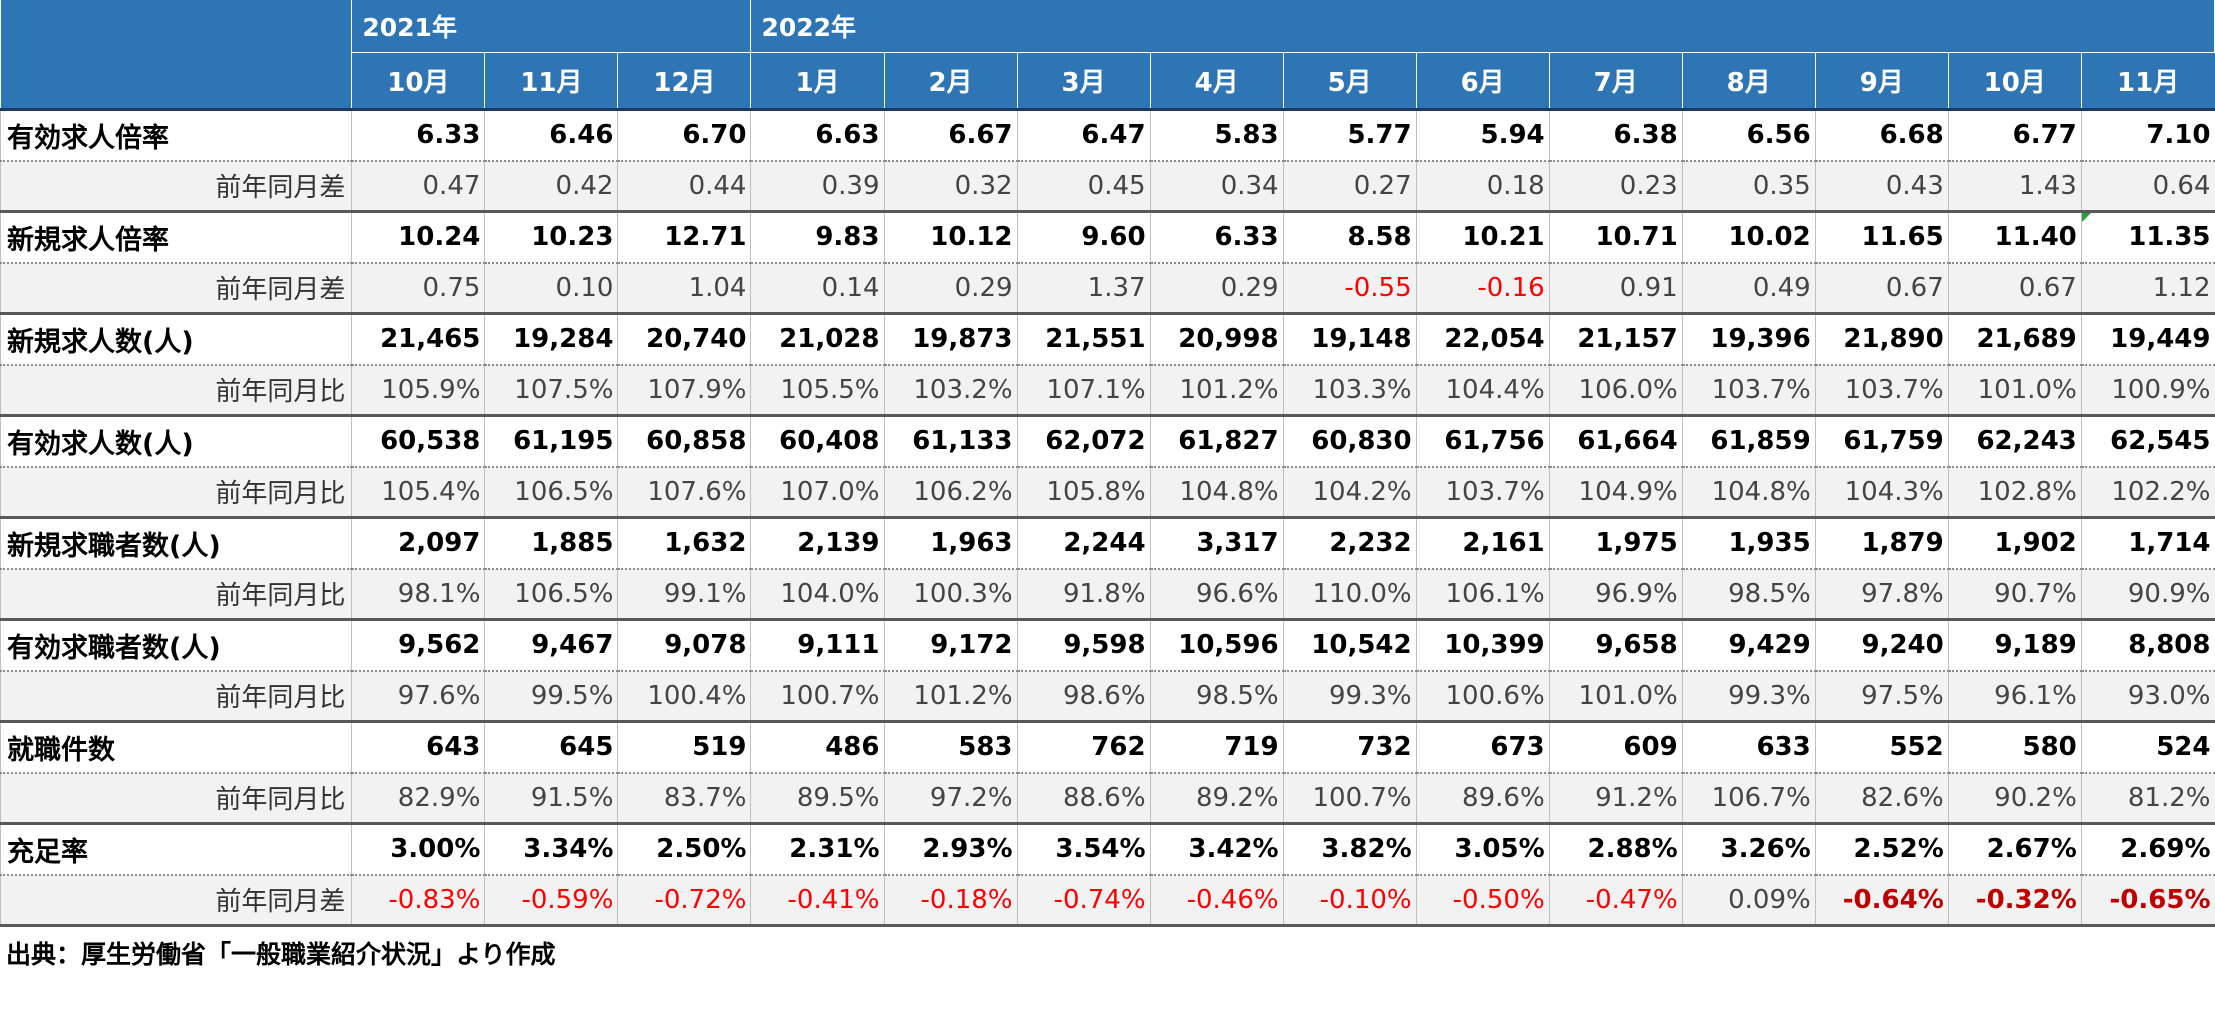  What do you see at coordinates (551, 390) in the screenshot?
I see `change-cell: 107.5%` at bounding box center [551, 390].